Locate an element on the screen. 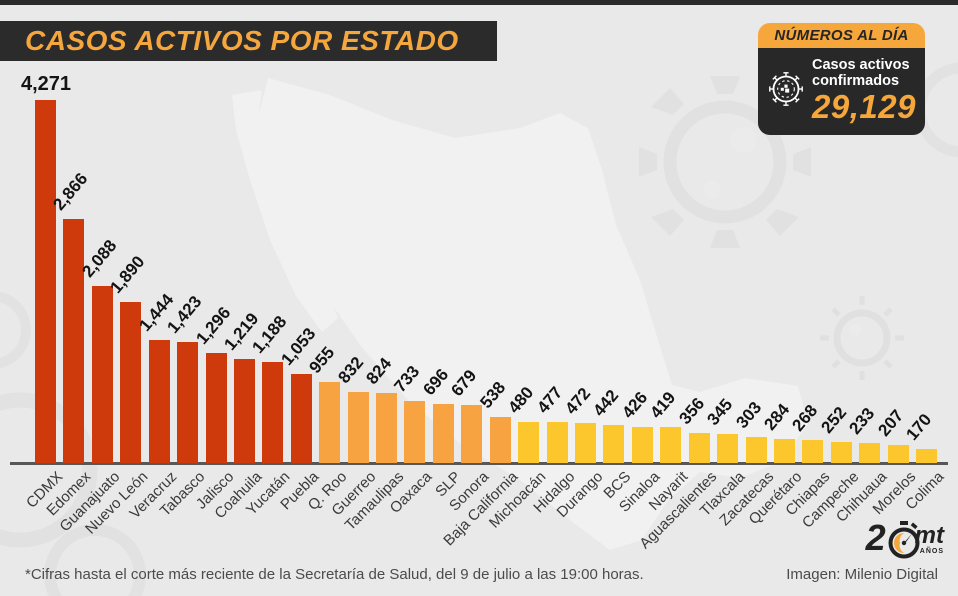  bar-value-label: 252 is located at coordinates (834, 420).